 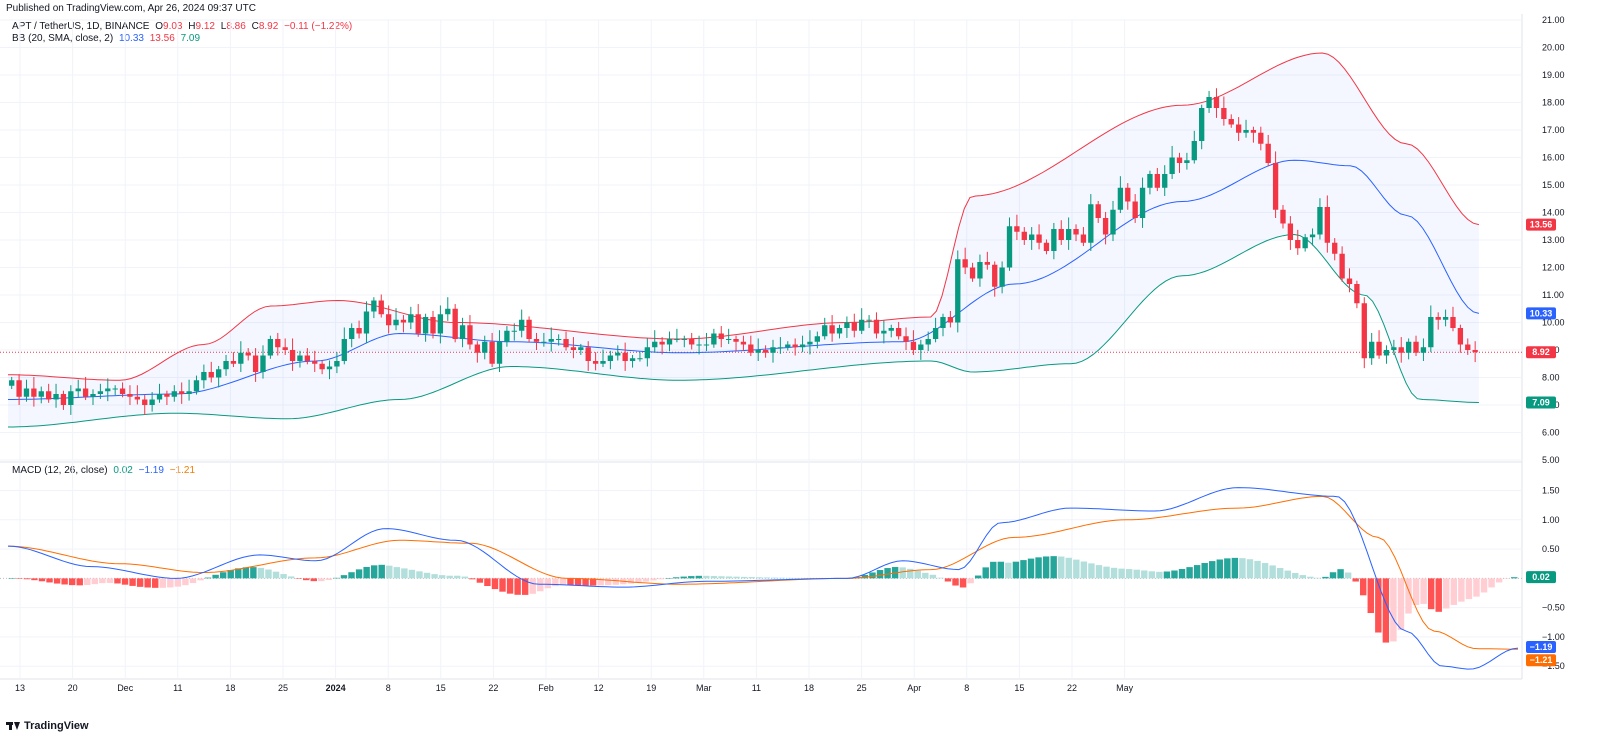 What do you see at coordinates (1541, 647) in the screenshot?
I see `macd-axis-badge: −1.19` at bounding box center [1541, 647].